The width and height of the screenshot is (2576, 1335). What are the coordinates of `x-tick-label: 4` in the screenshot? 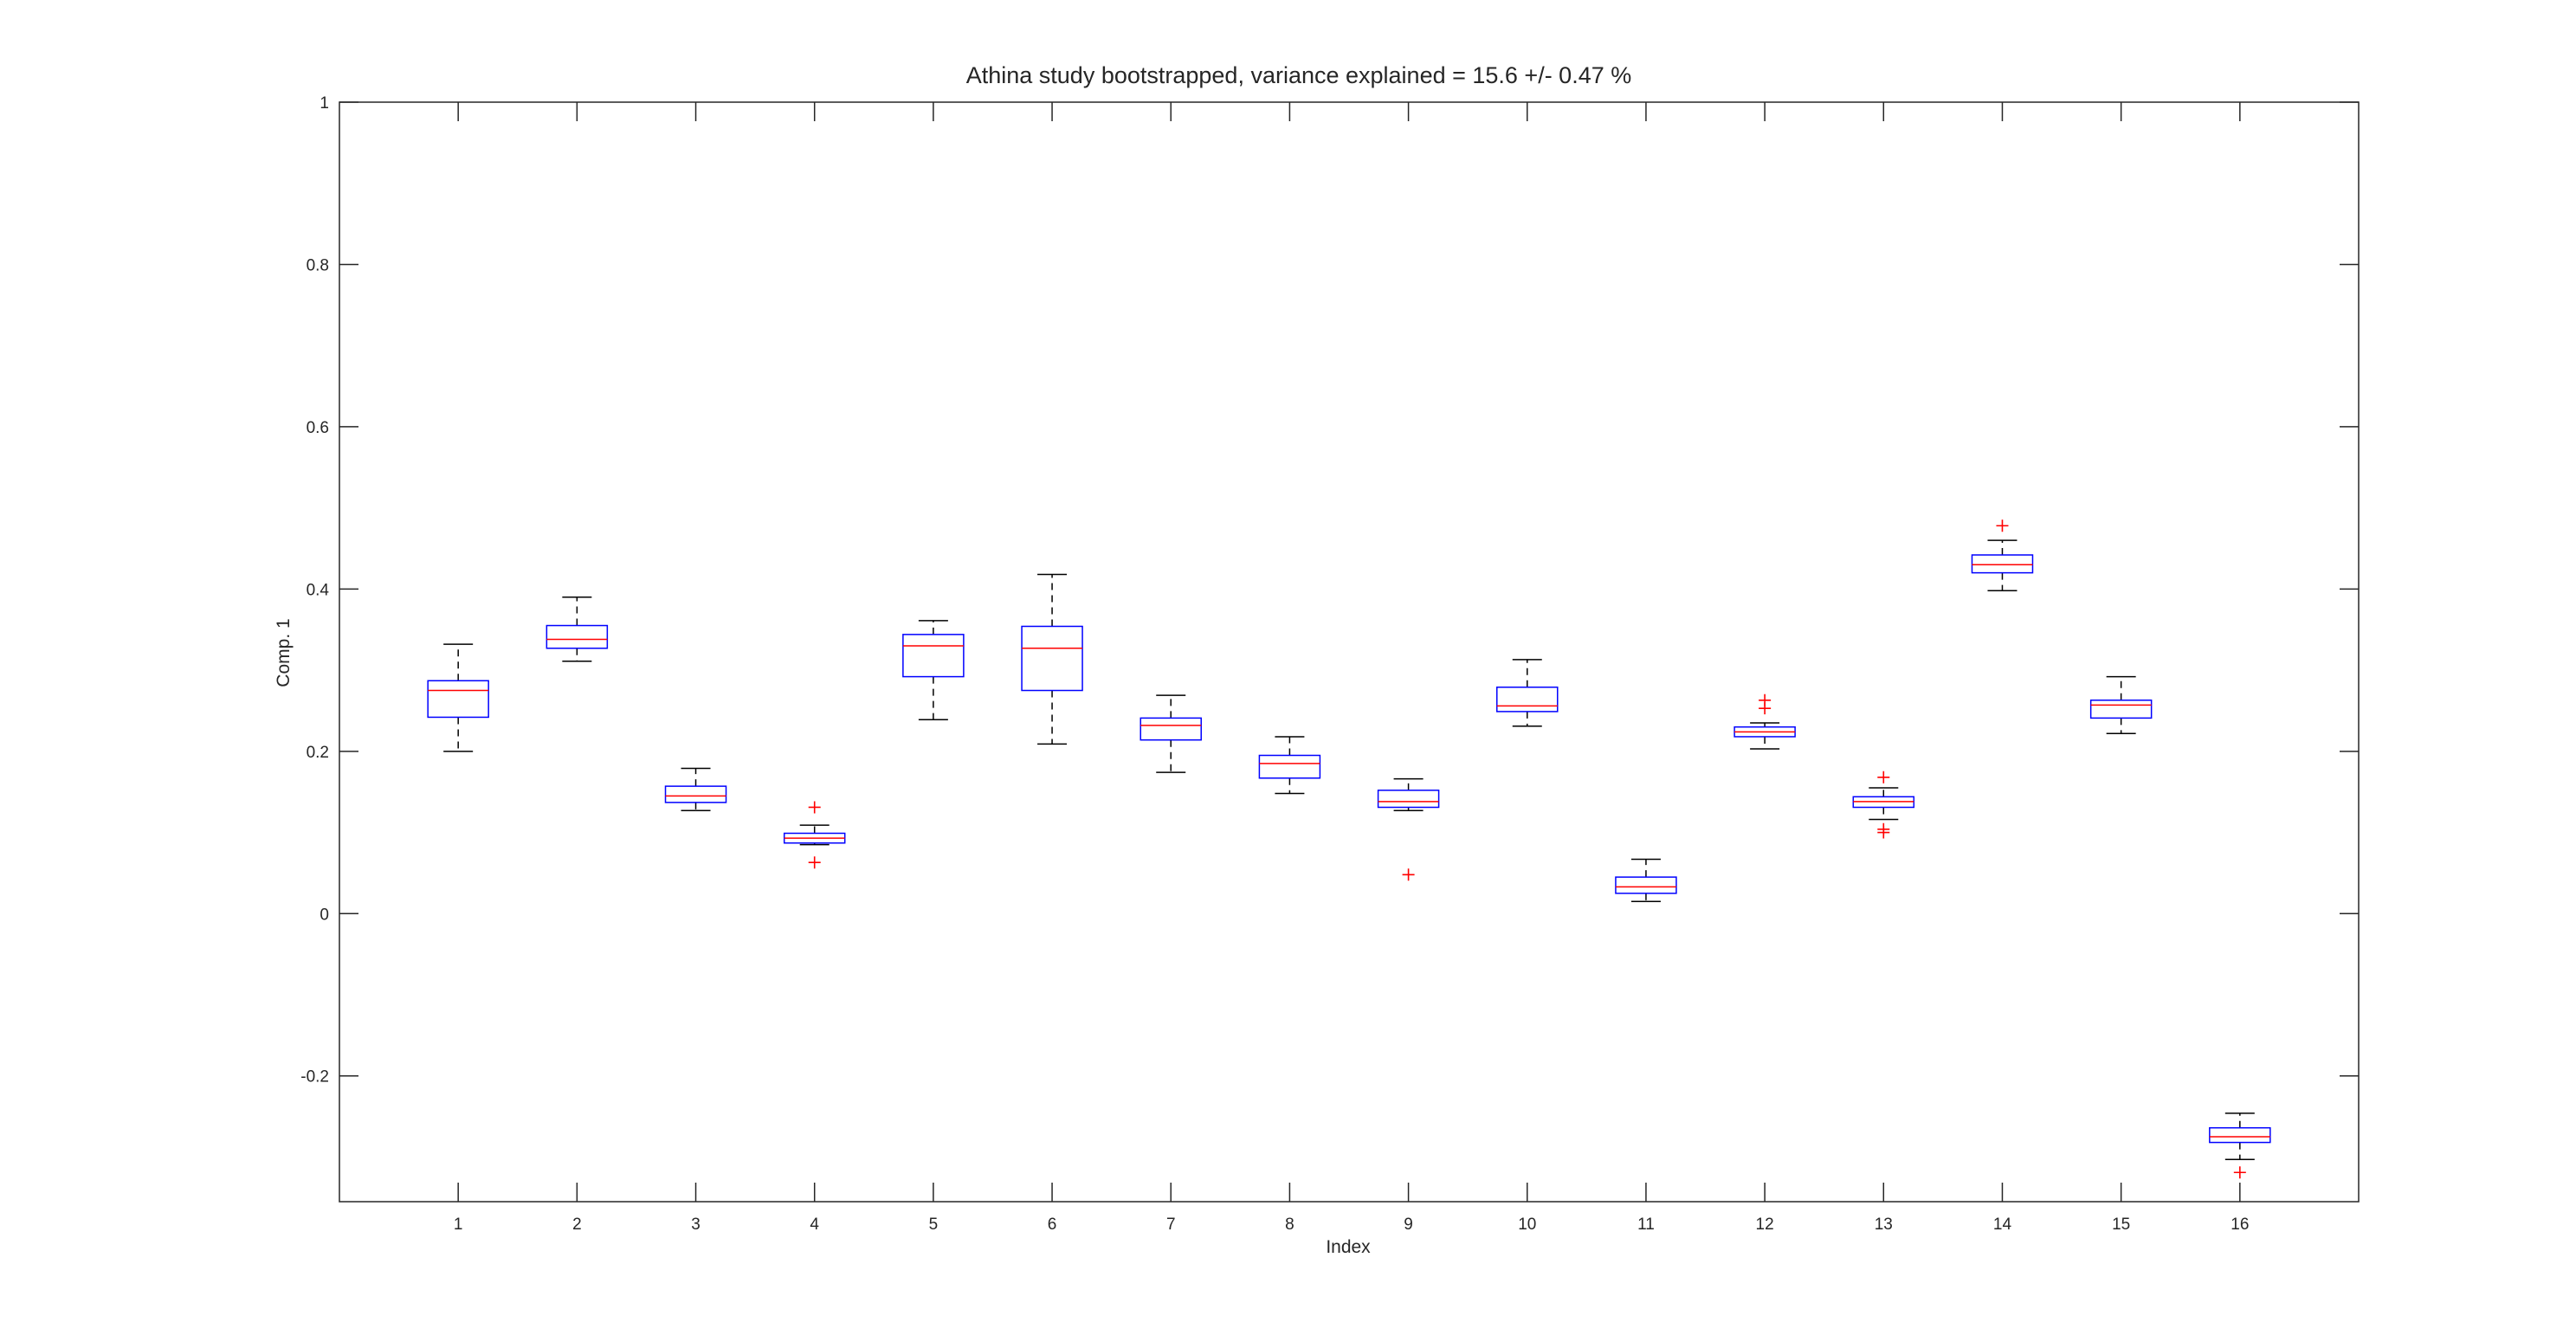 It's located at (814, 1225).